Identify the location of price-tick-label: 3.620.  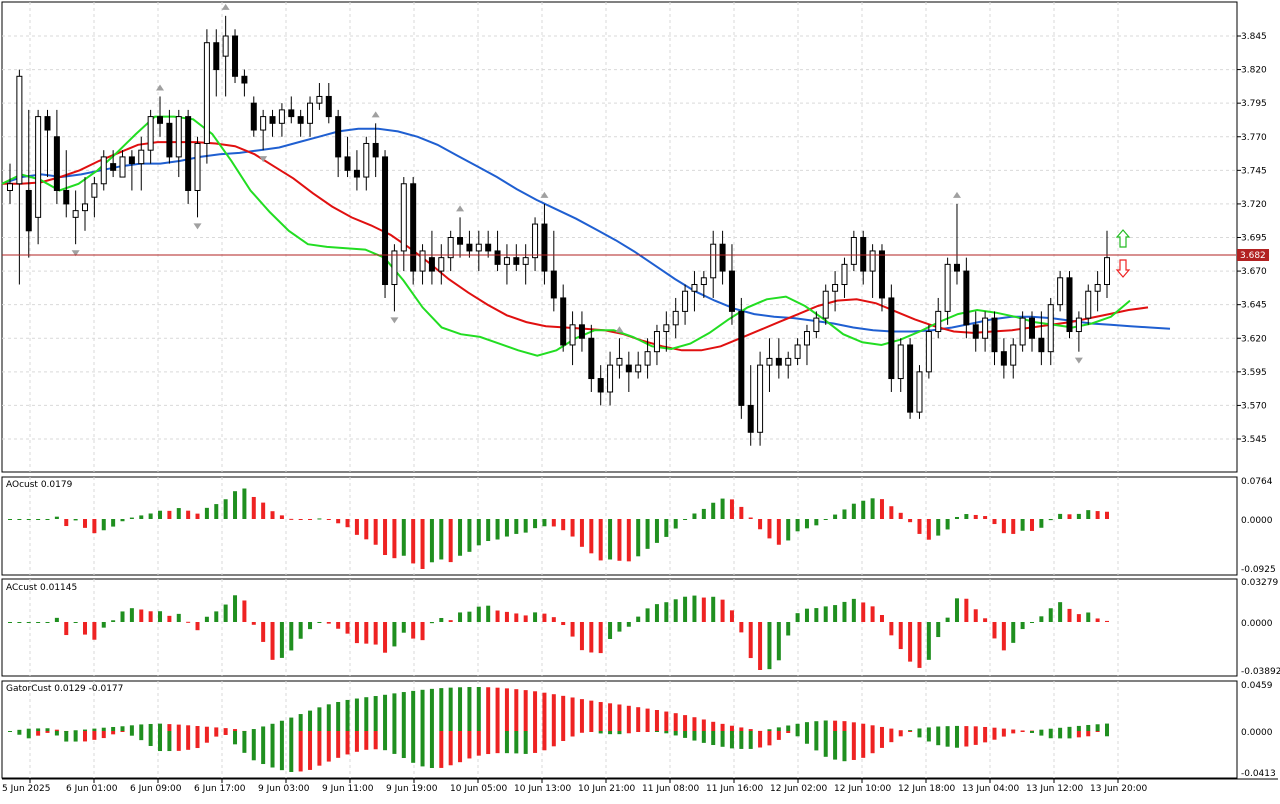
(1254, 339).